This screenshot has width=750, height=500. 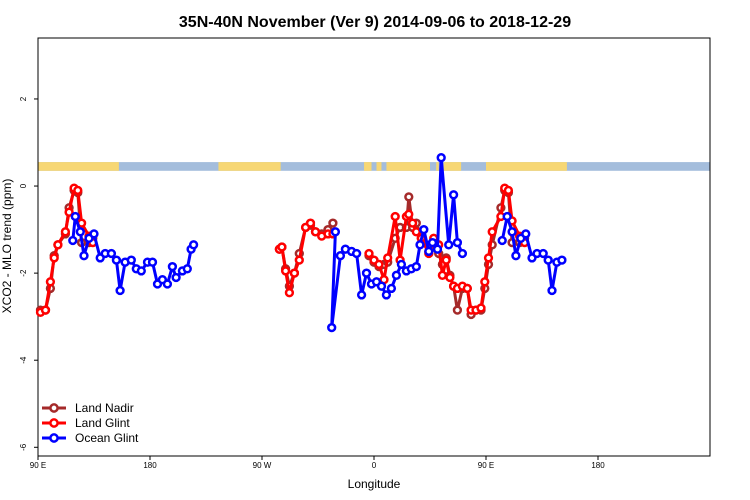 I want to click on land-ocean-band, so click(x=374, y=166).